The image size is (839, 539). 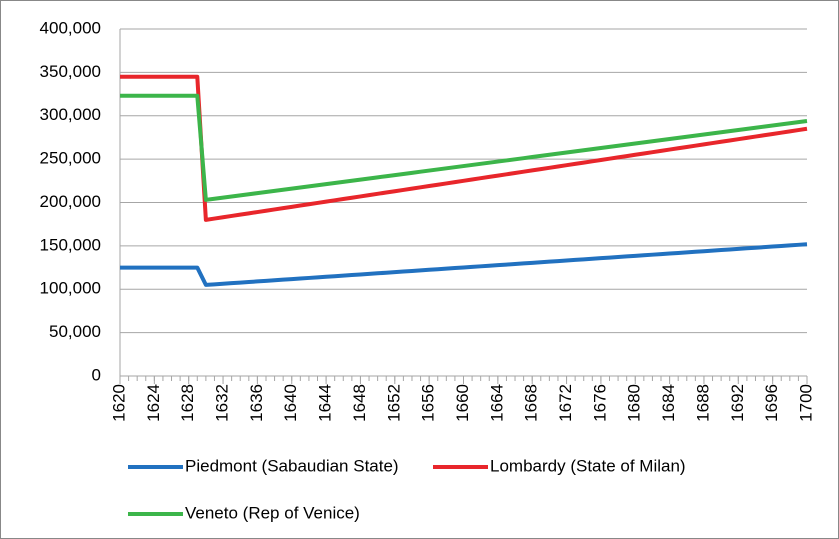 I want to click on series-line, so click(x=464, y=264).